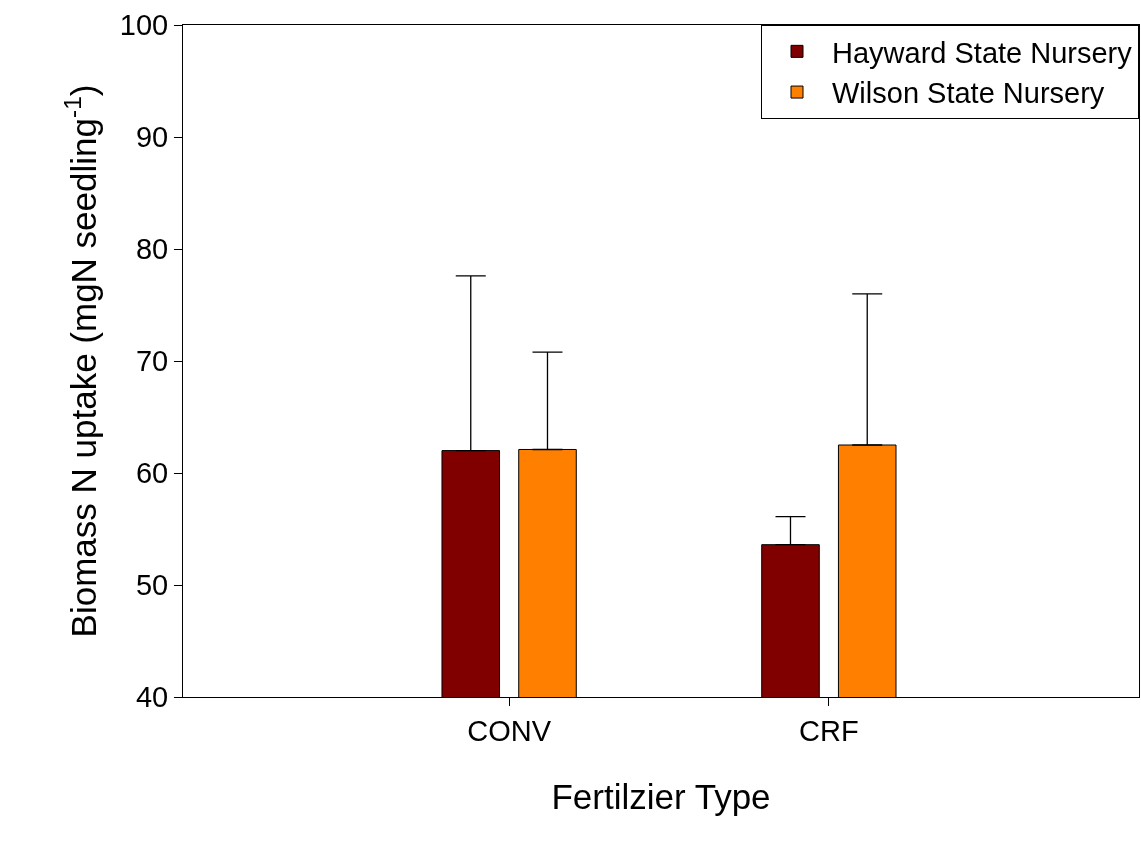 This screenshot has height=849, width=1141. I want to click on y-tick-label: 70, so click(152, 361).